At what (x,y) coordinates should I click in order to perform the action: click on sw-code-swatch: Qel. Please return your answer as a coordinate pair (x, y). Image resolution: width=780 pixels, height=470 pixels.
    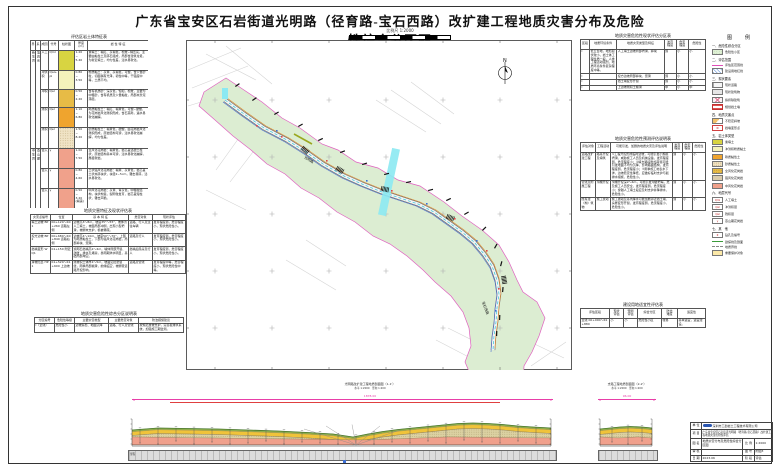
    Looking at the image, I should click on (717, 214).